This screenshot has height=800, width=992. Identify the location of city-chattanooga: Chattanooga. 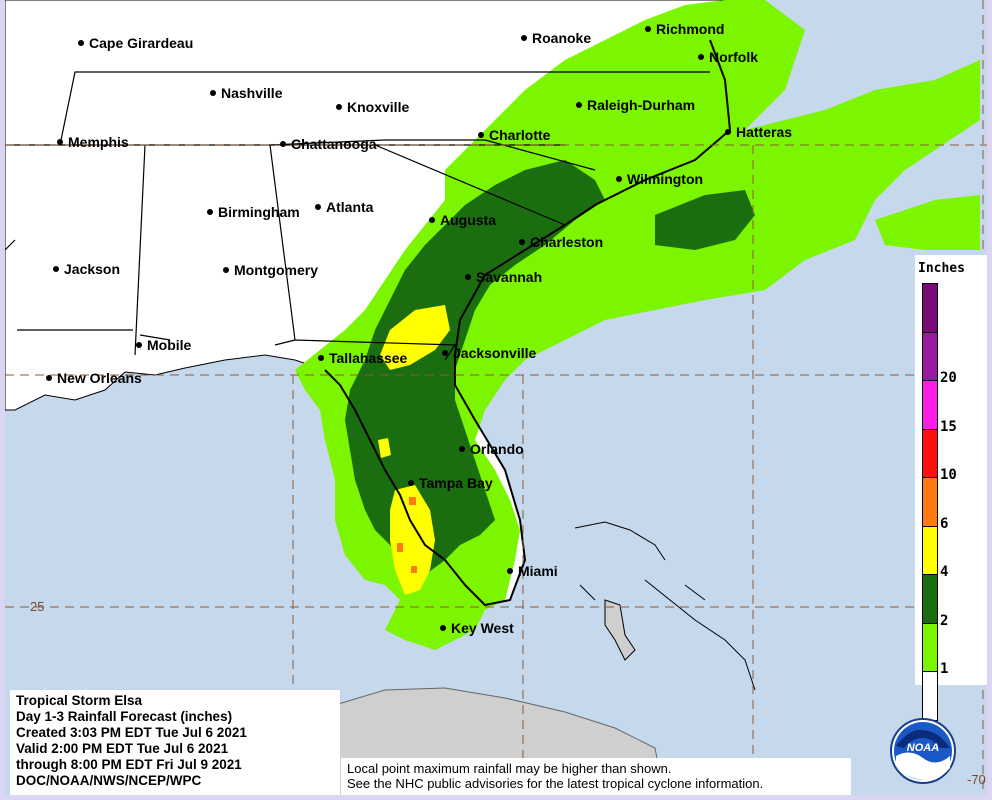
(328, 144).